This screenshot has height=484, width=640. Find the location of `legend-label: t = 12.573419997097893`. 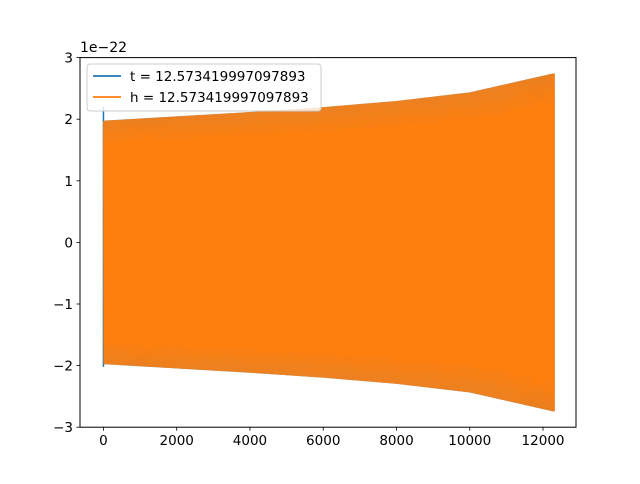

legend-label: t = 12.573419997097893 is located at coordinates (218, 77).